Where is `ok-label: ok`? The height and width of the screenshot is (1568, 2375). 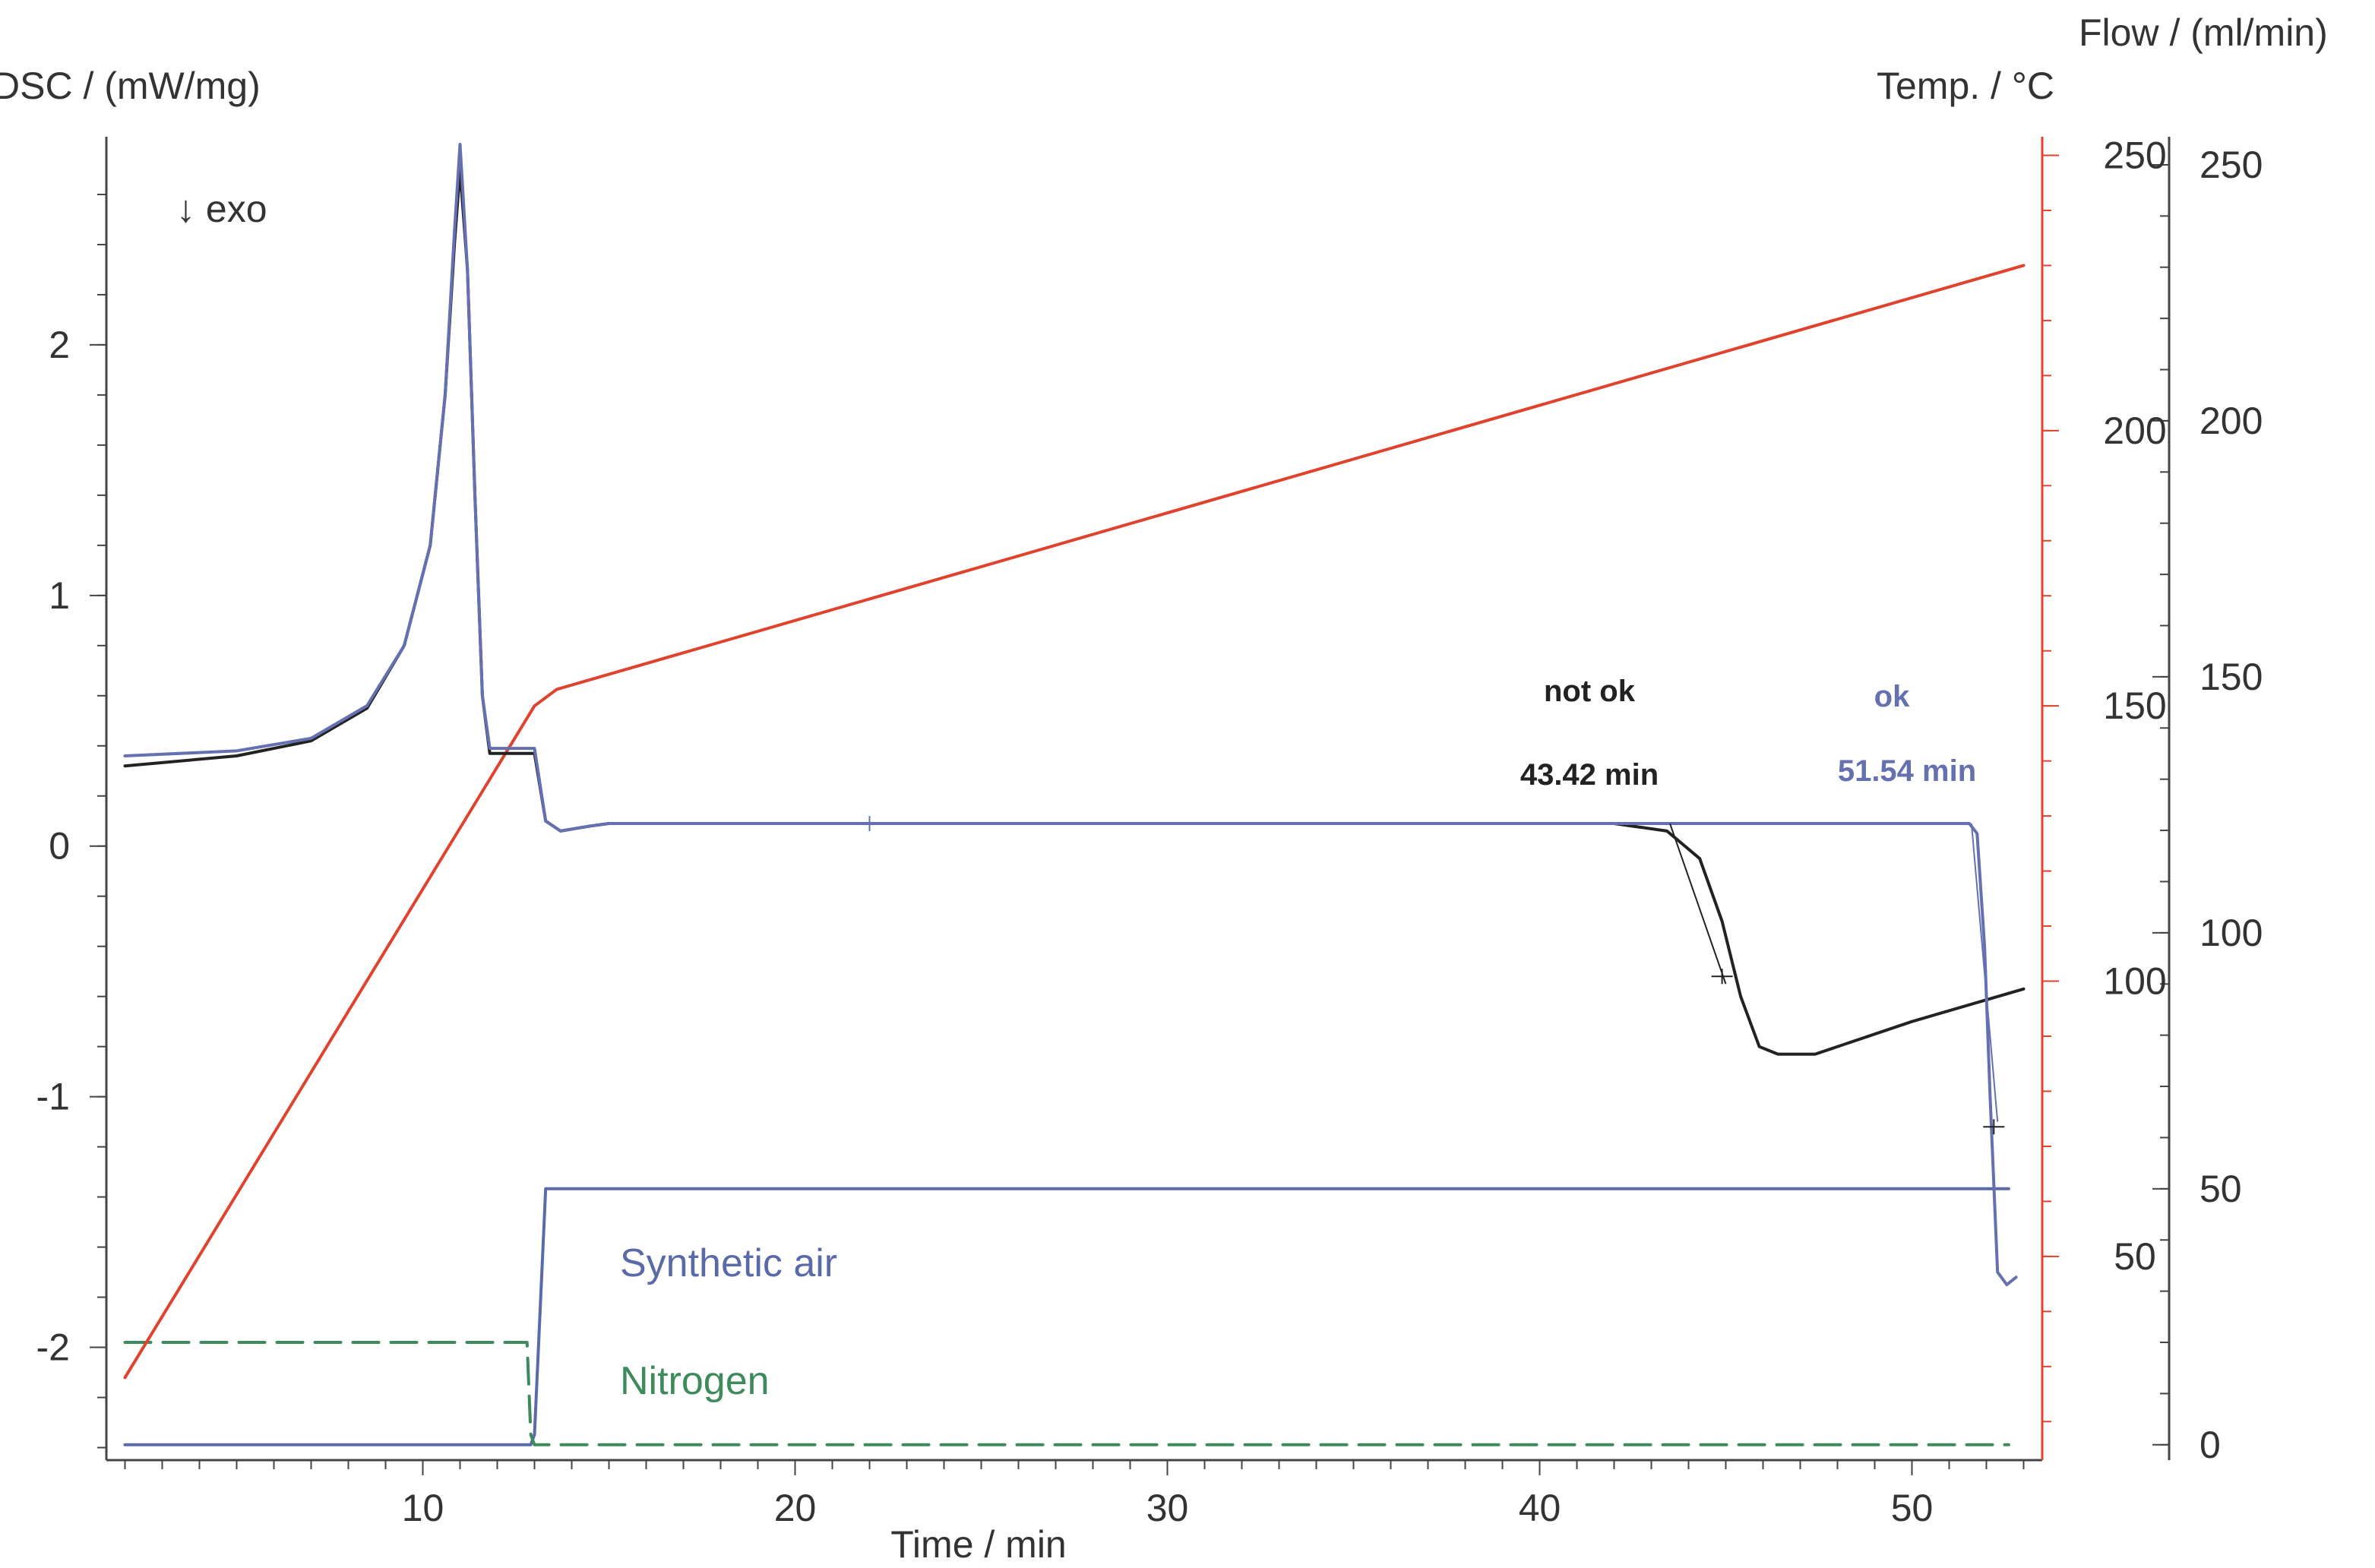 ok-label: ok is located at coordinates (1892, 696).